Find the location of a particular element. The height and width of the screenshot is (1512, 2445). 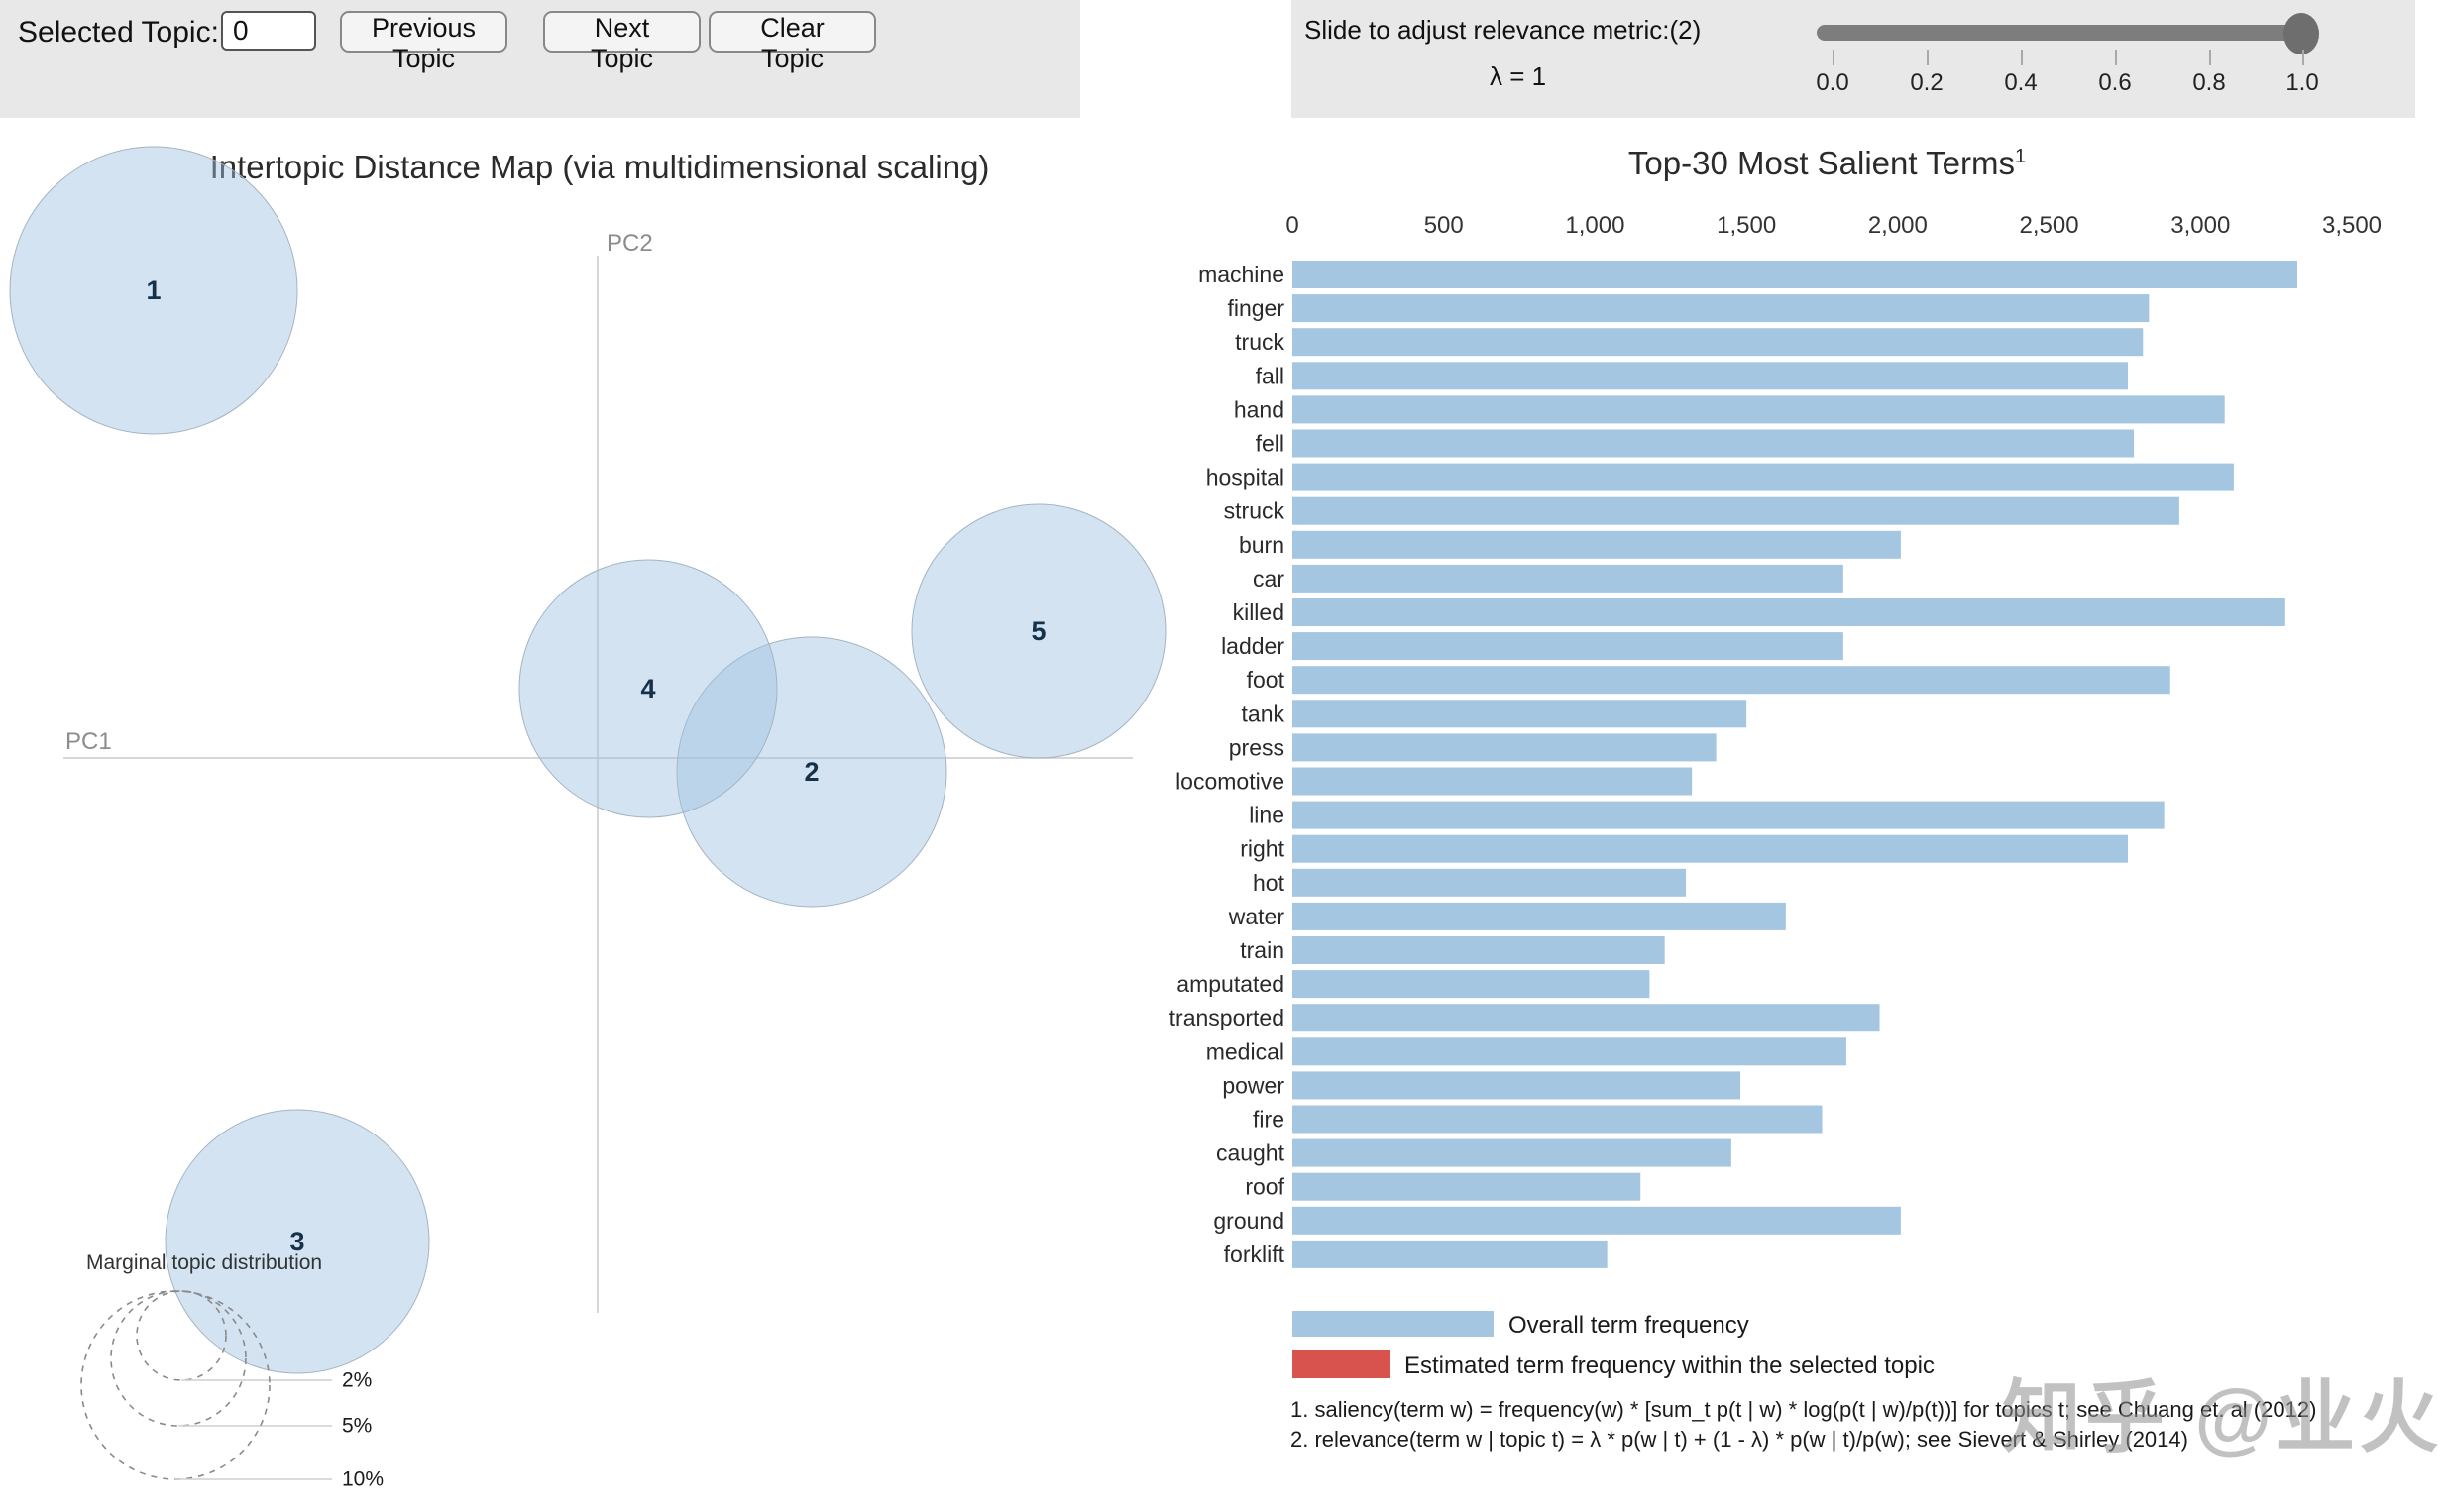

term-label-finger: finger is located at coordinates (1256, 308).